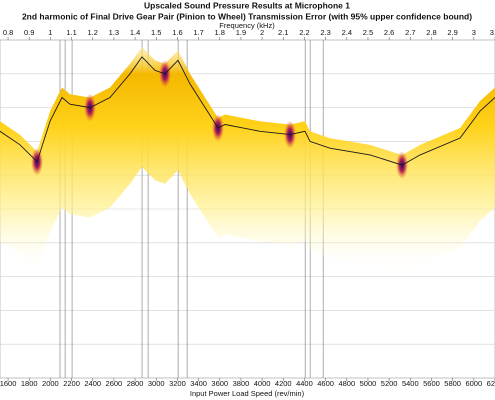 The height and width of the screenshot is (400, 495). What do you see at coordinates (156, 383) in the screenshot?
I see `x-tick-label: 3000` at bounding box center [156, 383].